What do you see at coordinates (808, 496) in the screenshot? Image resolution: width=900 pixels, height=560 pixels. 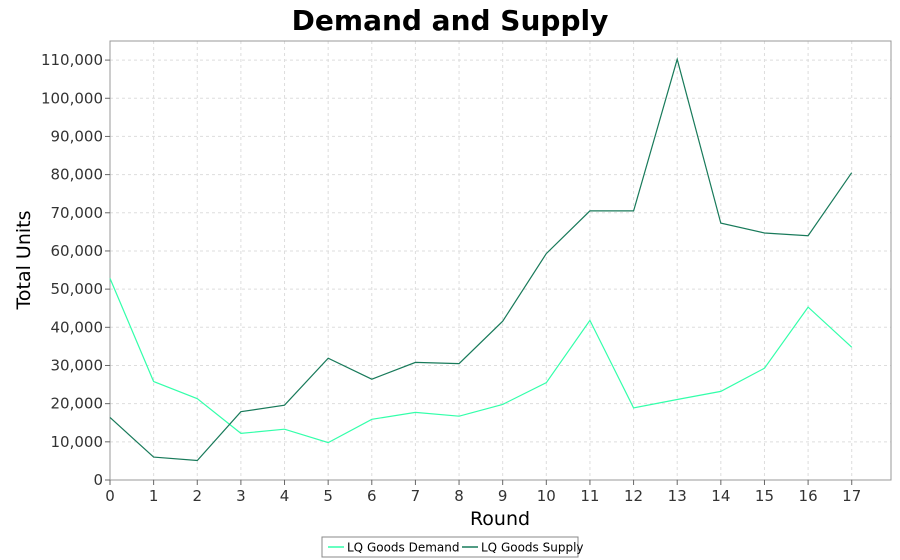 I see `x-tick-label: 16` at bounding box center [808, 496].